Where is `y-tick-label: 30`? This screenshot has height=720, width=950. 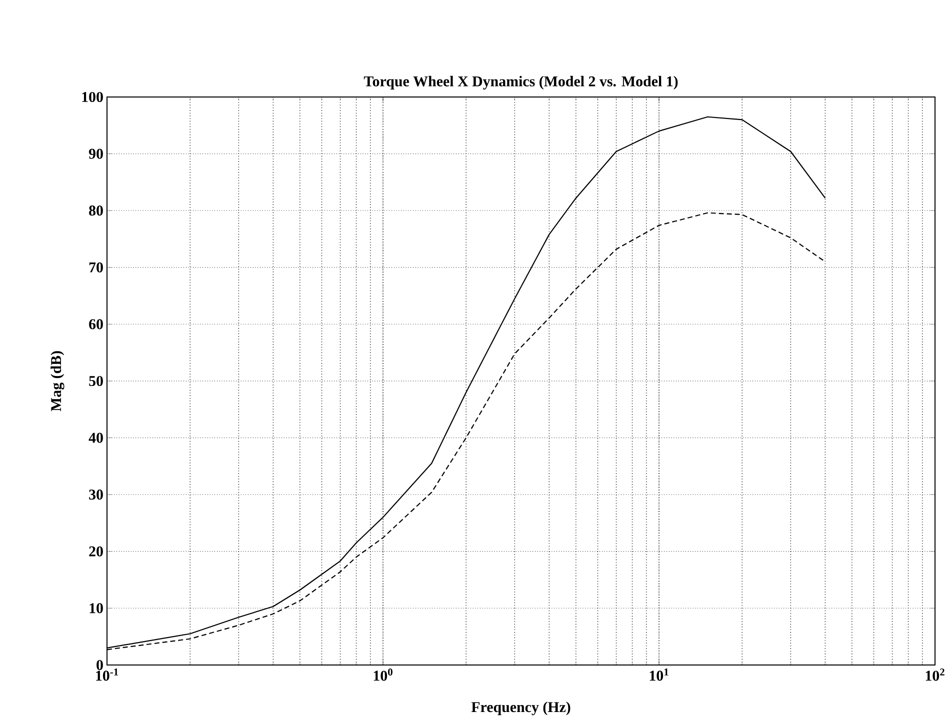
y-tick-label: 30 is located at coordinates (96, 495).